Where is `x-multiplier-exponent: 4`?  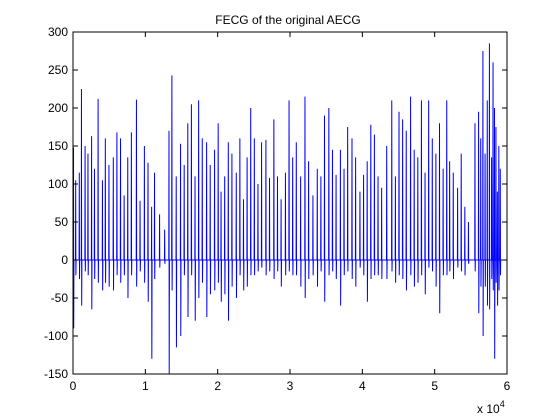
x-multiplier-exponent: 4 is located at coordinates (502, 404).